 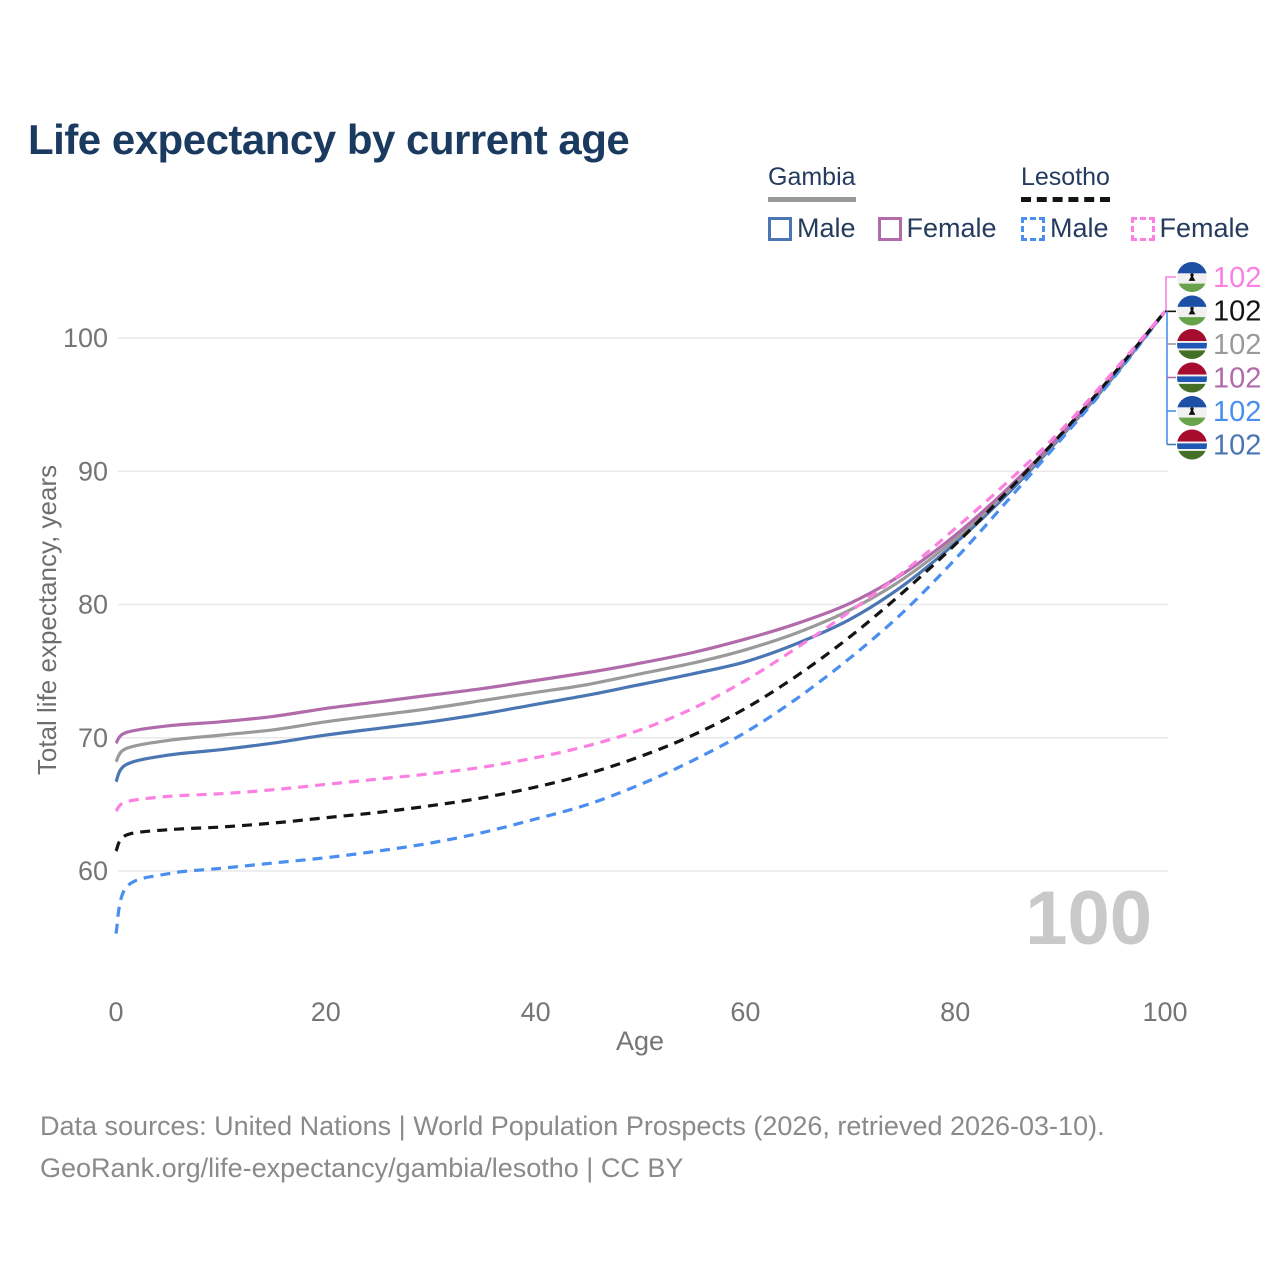 I want to click on x-tick-label: 80, so click(x=955, y=1012).